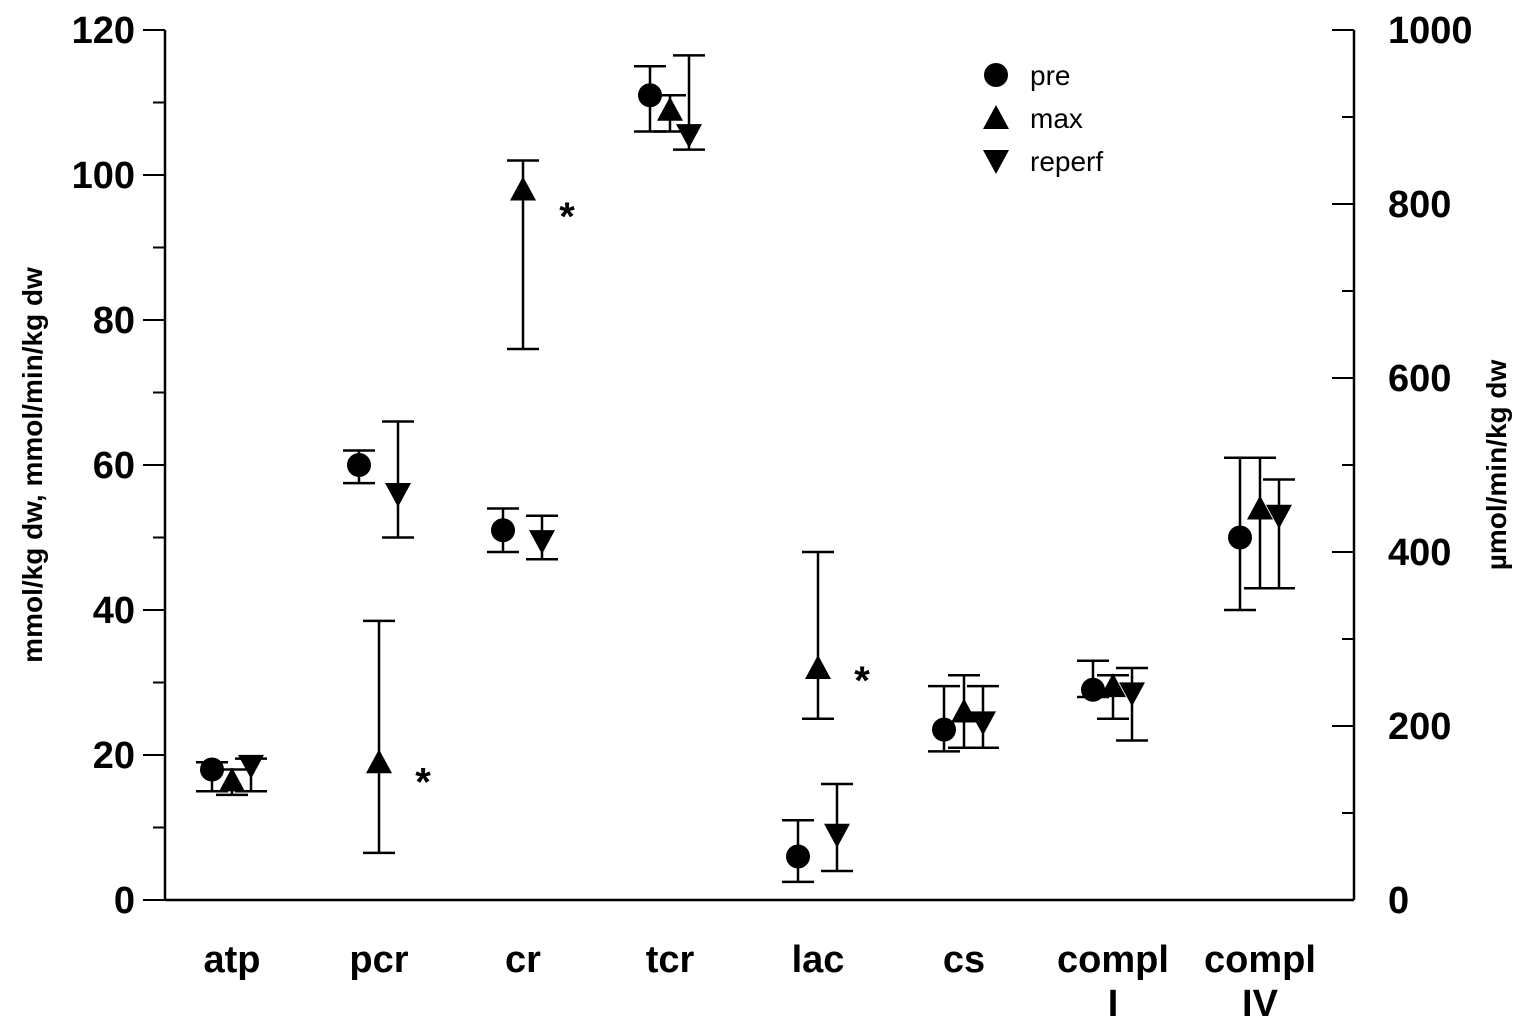  I want to click on x-category-label: I, so click(1113, 1003).